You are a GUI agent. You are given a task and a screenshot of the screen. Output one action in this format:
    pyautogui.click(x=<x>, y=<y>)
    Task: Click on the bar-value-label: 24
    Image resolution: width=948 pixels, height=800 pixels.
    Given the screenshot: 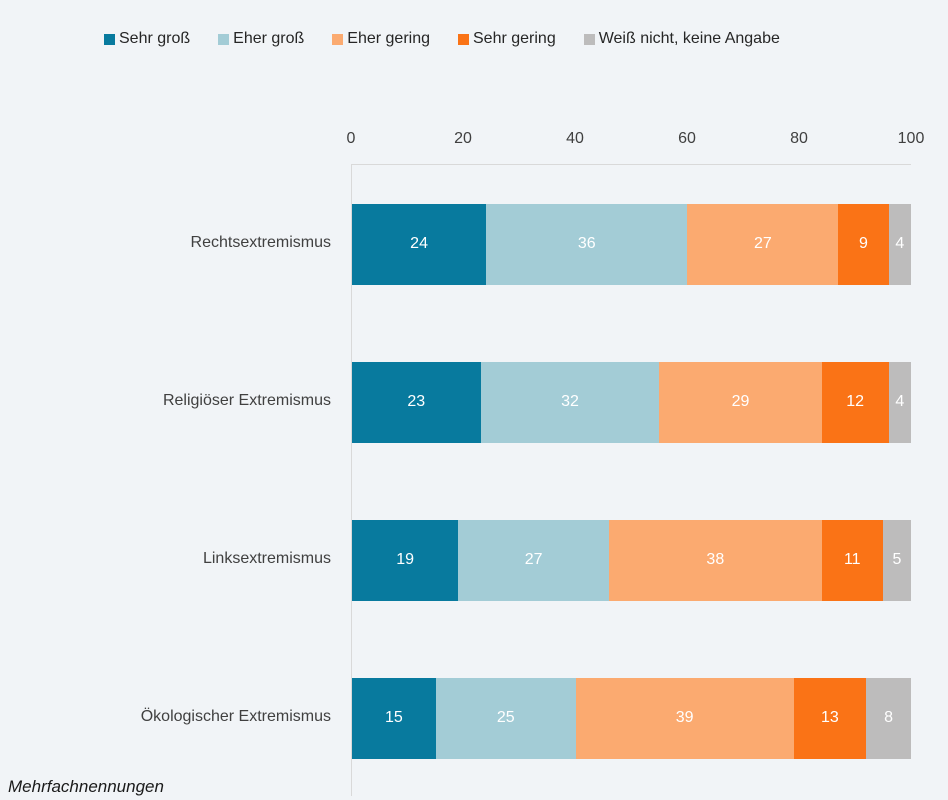 What is the action you would take?
    pyautogui.click(x=419, y=243)
    